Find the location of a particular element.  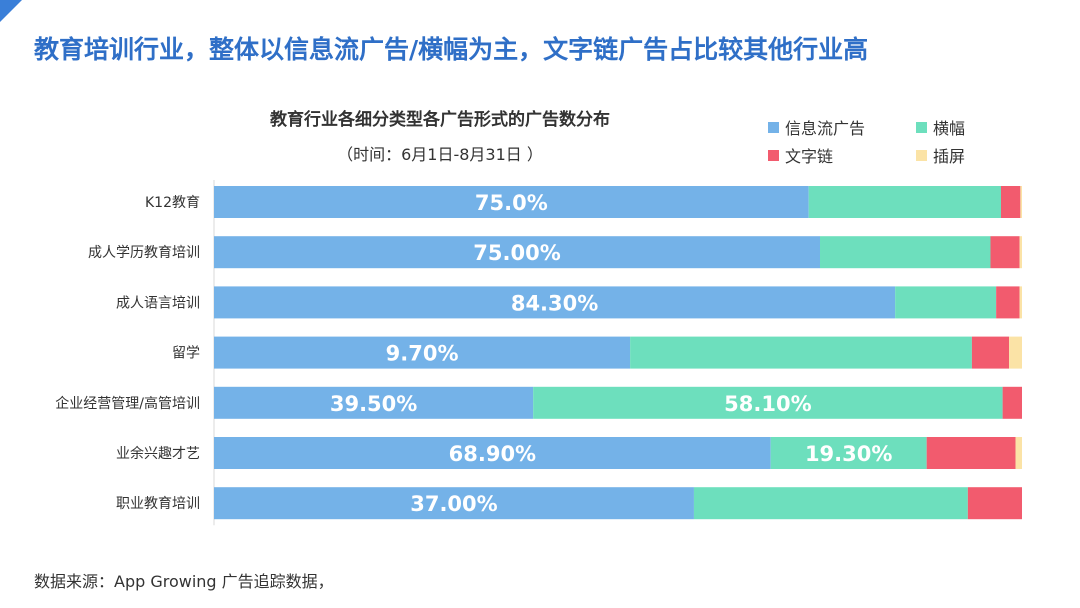

page-title: 教育培训行业，整体以信息流广告/横幅为主，文字链广告占比较其他行业高 is located at coordinates (451, 49).